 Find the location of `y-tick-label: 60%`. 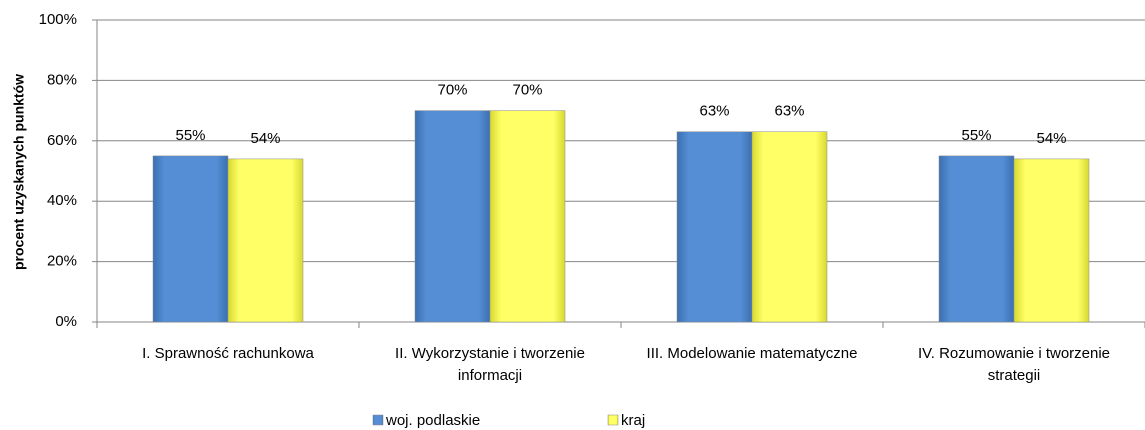

y-tick-label: 60% is located at coordinates (62, 140).